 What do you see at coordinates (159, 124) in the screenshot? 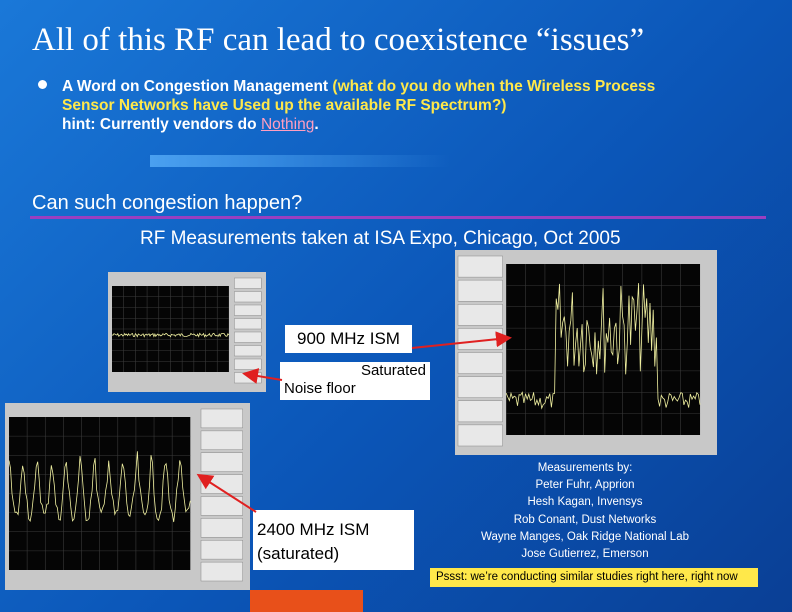
I see `hint: hint: Currently vendors do` at bounding box center [159, 124].